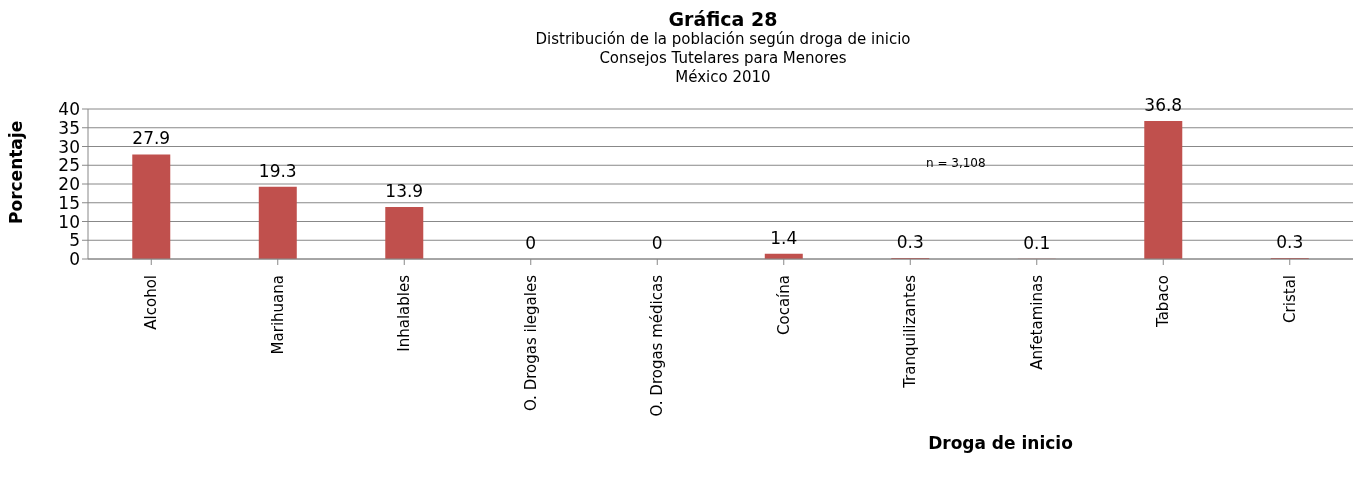  Describe the element at coordinates (74, 259) in the screenshot. I see `y-tick-label: 0` at that location.